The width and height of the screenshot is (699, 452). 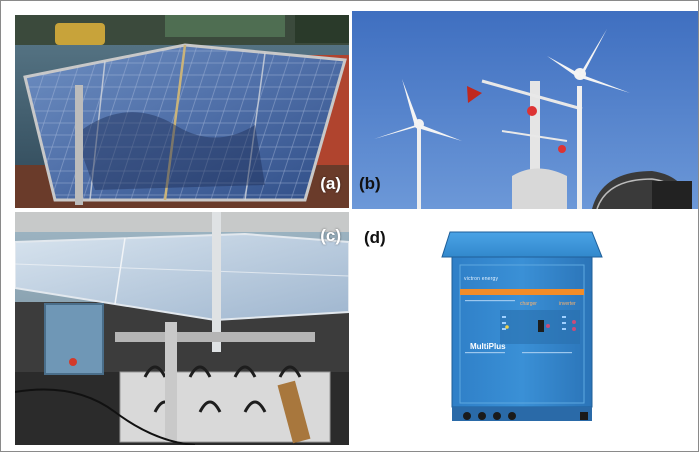 What do you see at coordinates (522, 326) in the screenshot?
I see `inverter-illustration` at bounding box center [522, 326].